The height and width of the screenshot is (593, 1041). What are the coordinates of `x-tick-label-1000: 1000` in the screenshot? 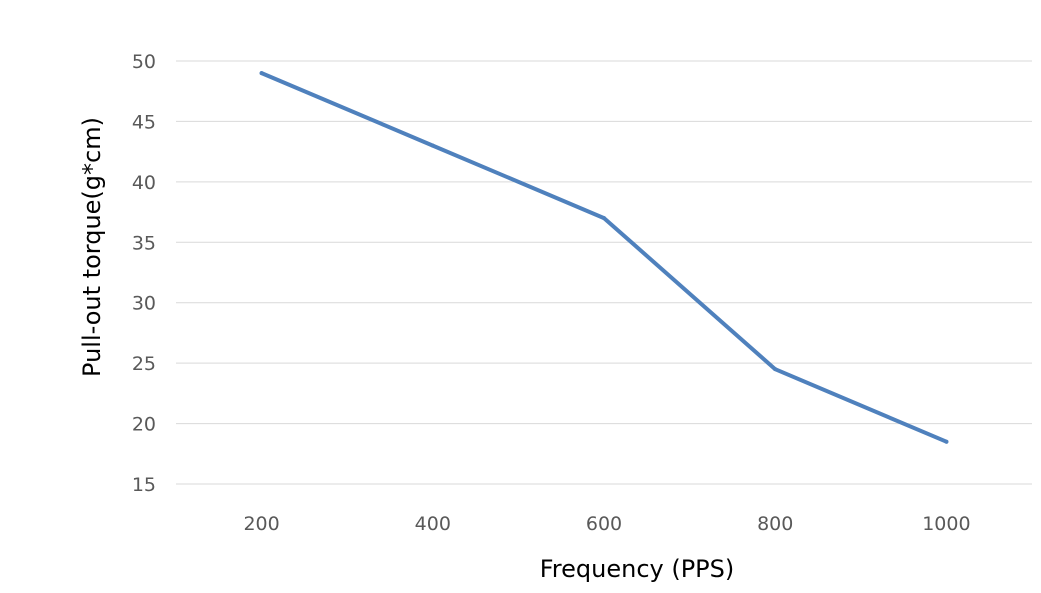 It's located at (946, 524).